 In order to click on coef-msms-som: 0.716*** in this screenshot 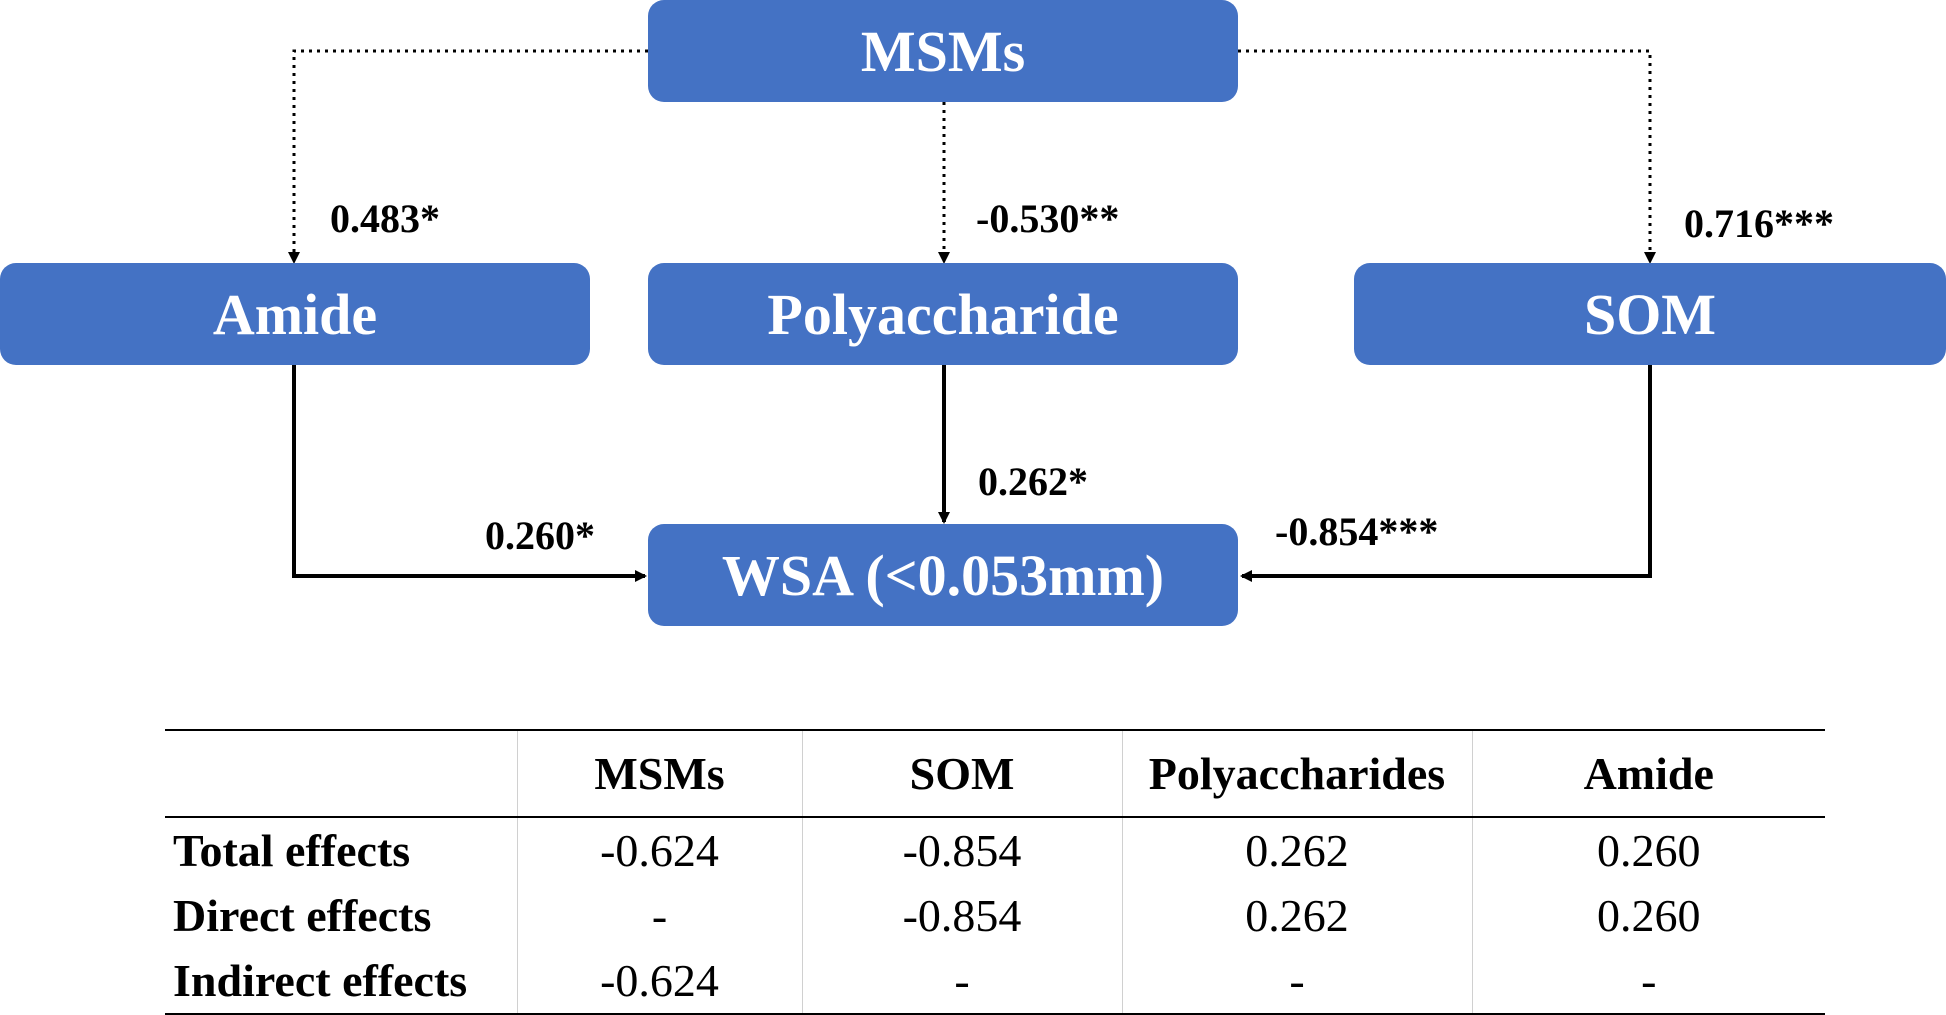, I will do `click(1759, 223)`.